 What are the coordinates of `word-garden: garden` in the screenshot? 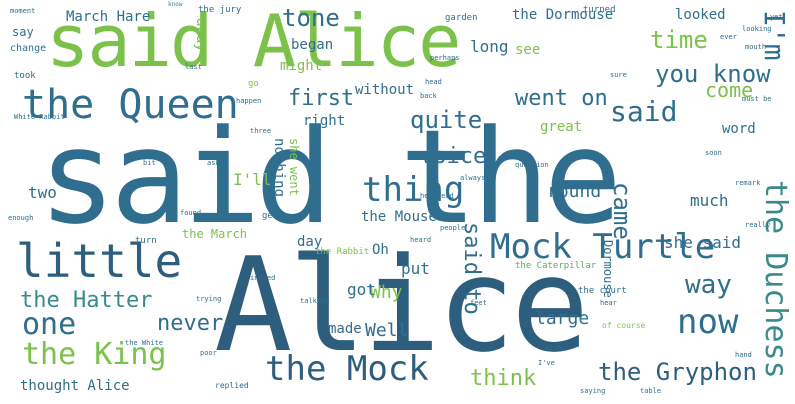 It's located at (461, 18).